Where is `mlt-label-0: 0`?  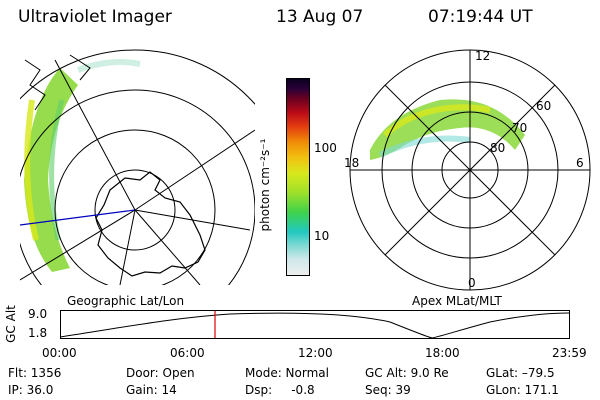
mlt-label-0: 0 is located at coordinates (472, 283).